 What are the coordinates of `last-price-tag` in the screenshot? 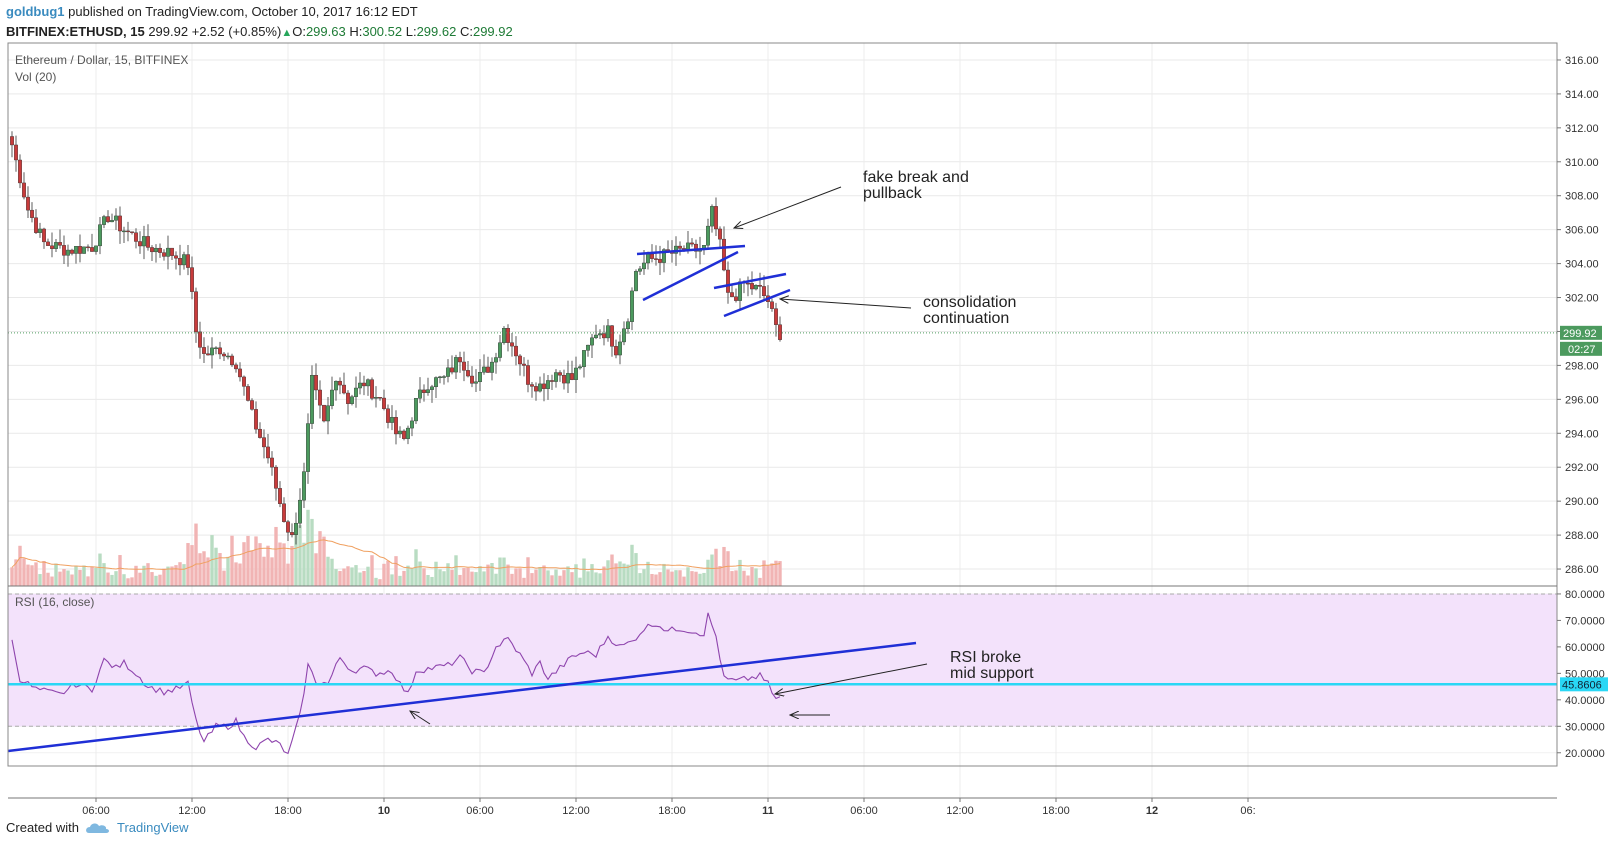 It's located at (1581, 332).